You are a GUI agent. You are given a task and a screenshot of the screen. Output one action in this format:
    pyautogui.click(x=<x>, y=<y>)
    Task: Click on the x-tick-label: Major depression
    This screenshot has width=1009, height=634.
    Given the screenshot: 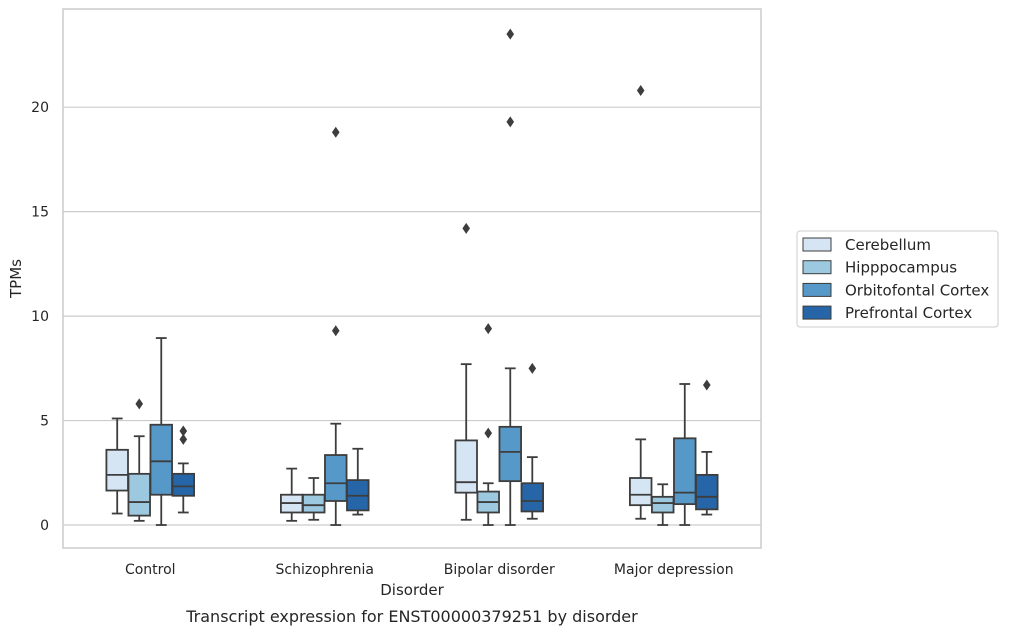 What is the action you would take?
    pyautogui.click(x=674, y=570)
    